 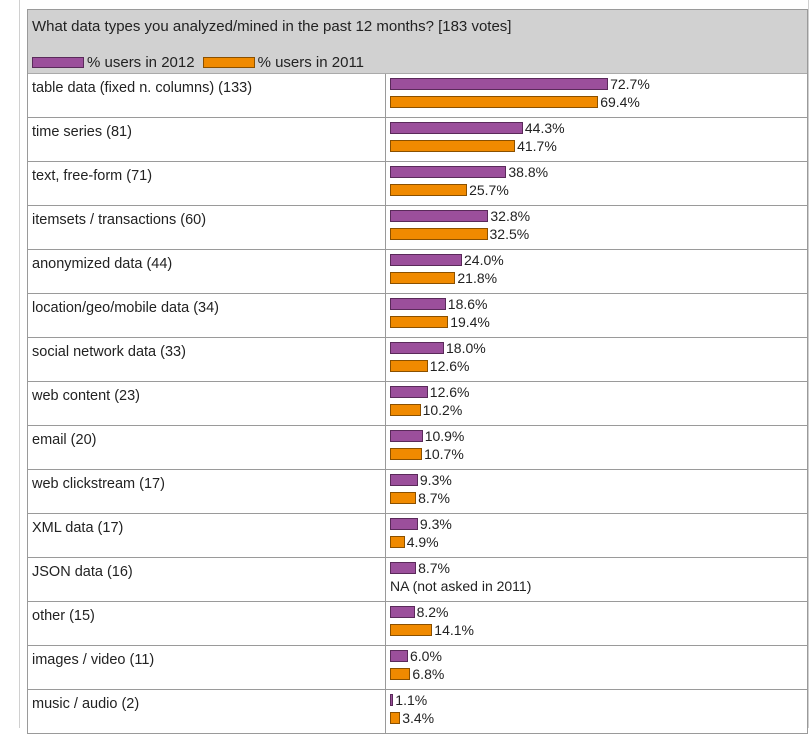 What do you see at coordinates (596, 183) in the screenshot?
I see `bar-cell: 38.8% 25.7%` at bounding box center [596, 183].